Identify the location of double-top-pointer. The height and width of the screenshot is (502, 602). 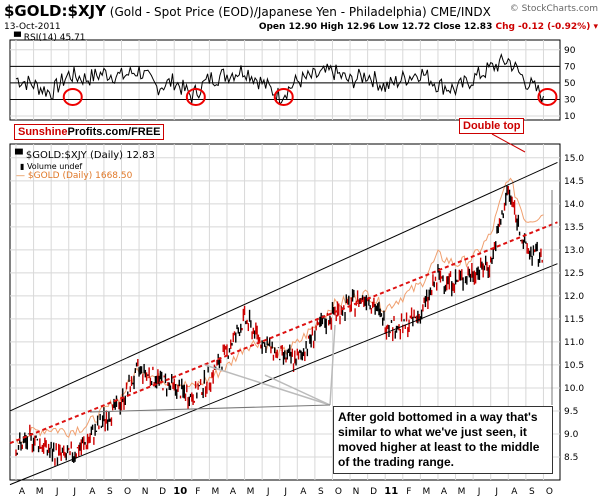
(508, 143).